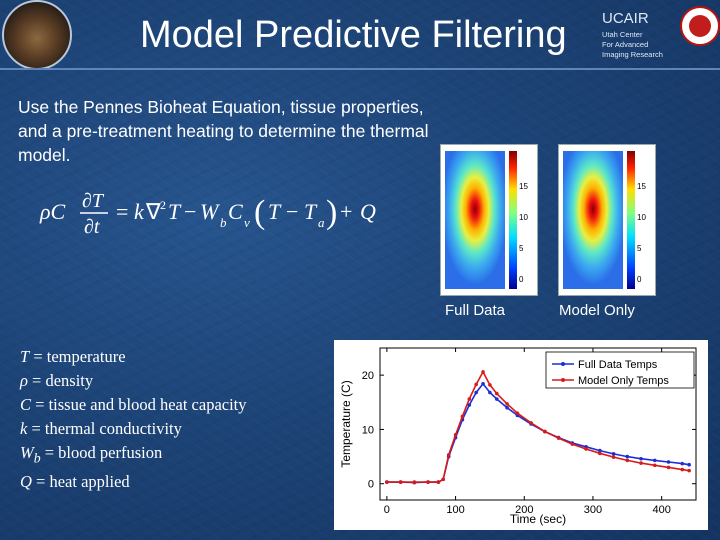 This screenshot has width=720, height=540. I want to click on plot-legend: Full Data Temps Model Only Temps, so click(620, 370).